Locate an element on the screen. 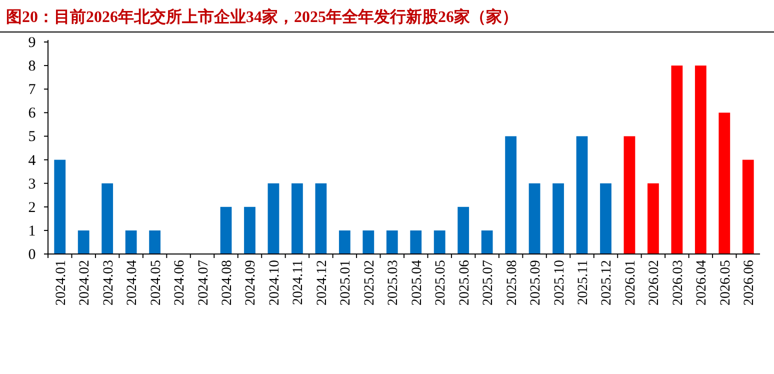 The height and width of the screenshot is (374, 774). x-tick-label: 2025.09 is located at coordinates (536, 283).